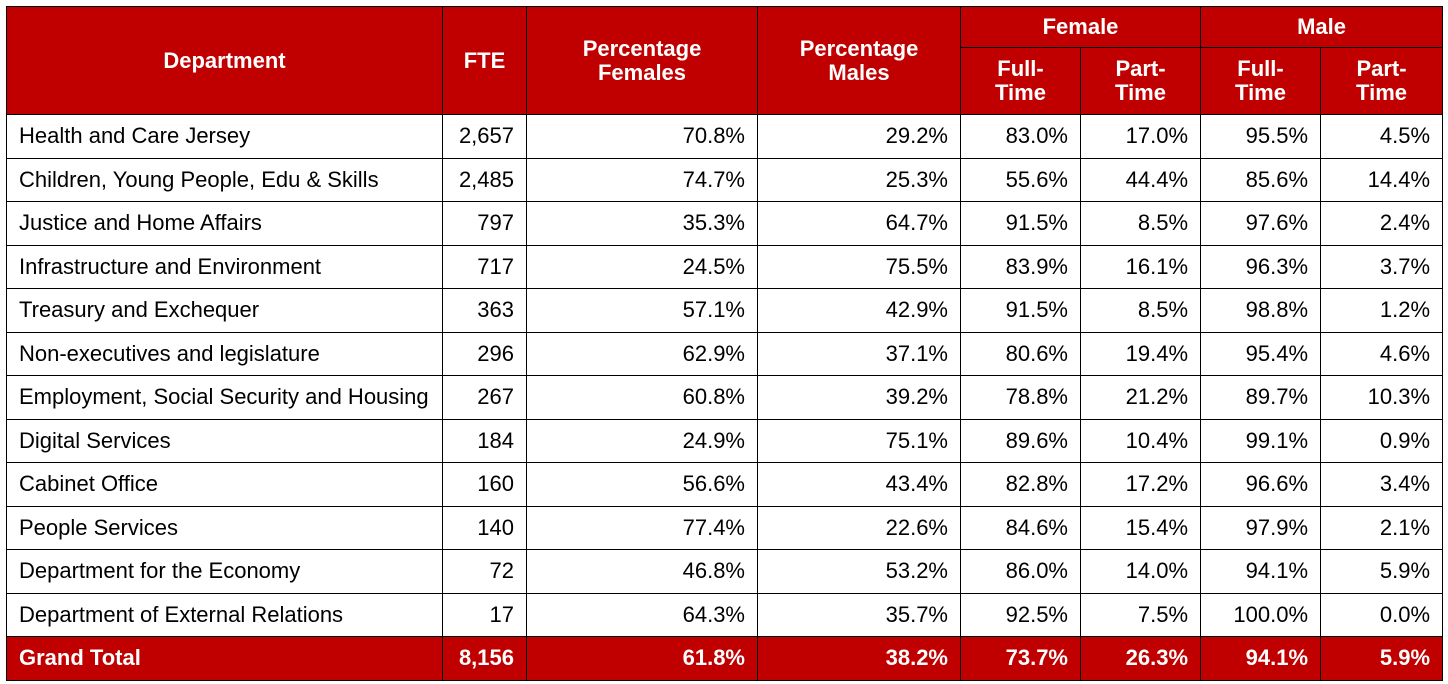 The width and height of the screenshot is (1448, 684). What do you see at coordinates (1140, 353) in the screenshot?
I see `cell-female-part-time: 19.4%` at bounding box center [1140, 353].